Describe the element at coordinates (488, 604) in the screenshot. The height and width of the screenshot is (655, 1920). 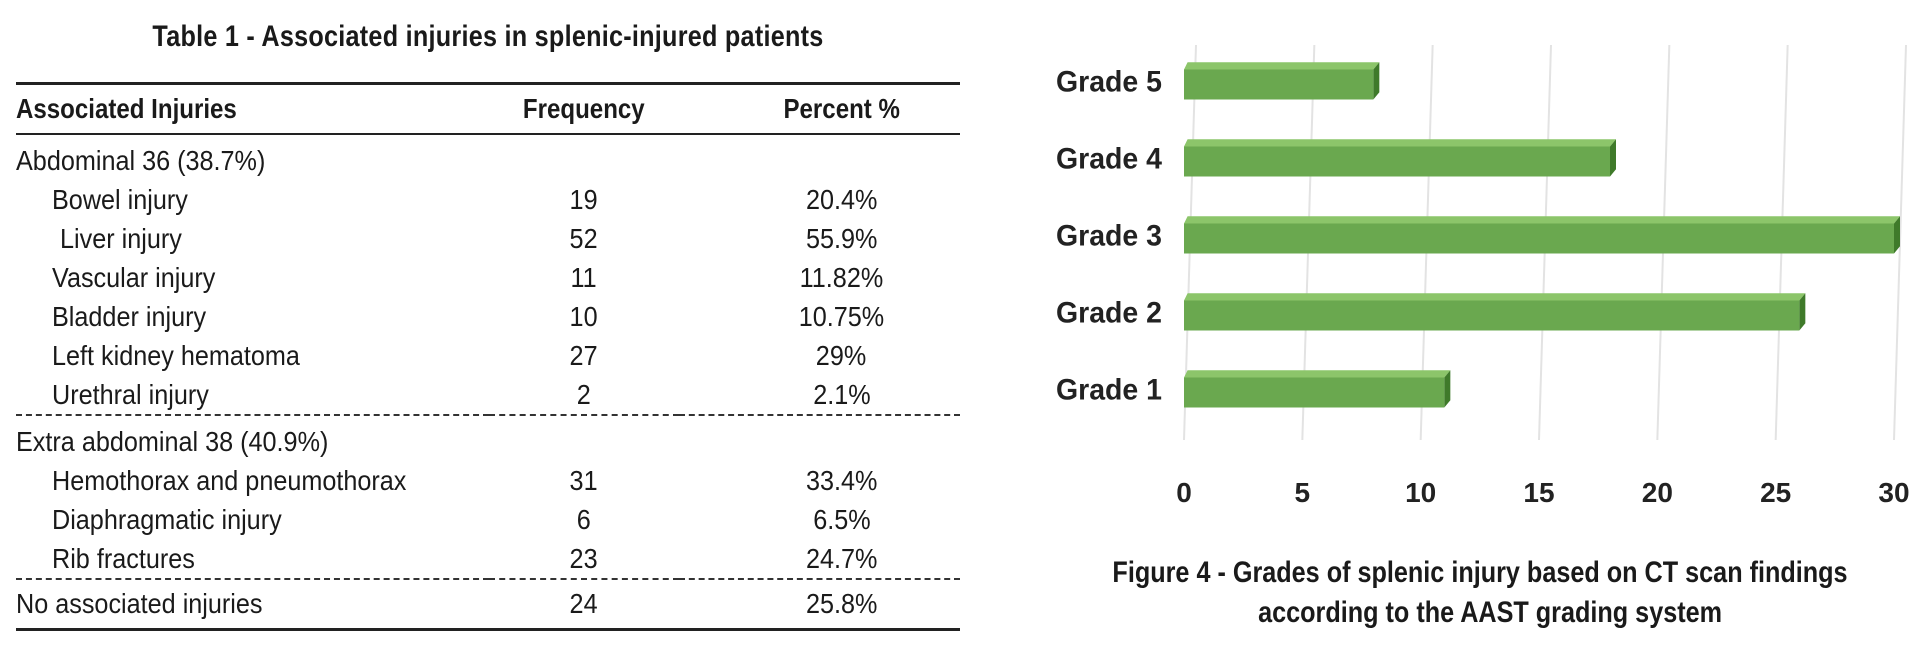
I see `summary-row: No associated injuries 24 25.8%` at that location.